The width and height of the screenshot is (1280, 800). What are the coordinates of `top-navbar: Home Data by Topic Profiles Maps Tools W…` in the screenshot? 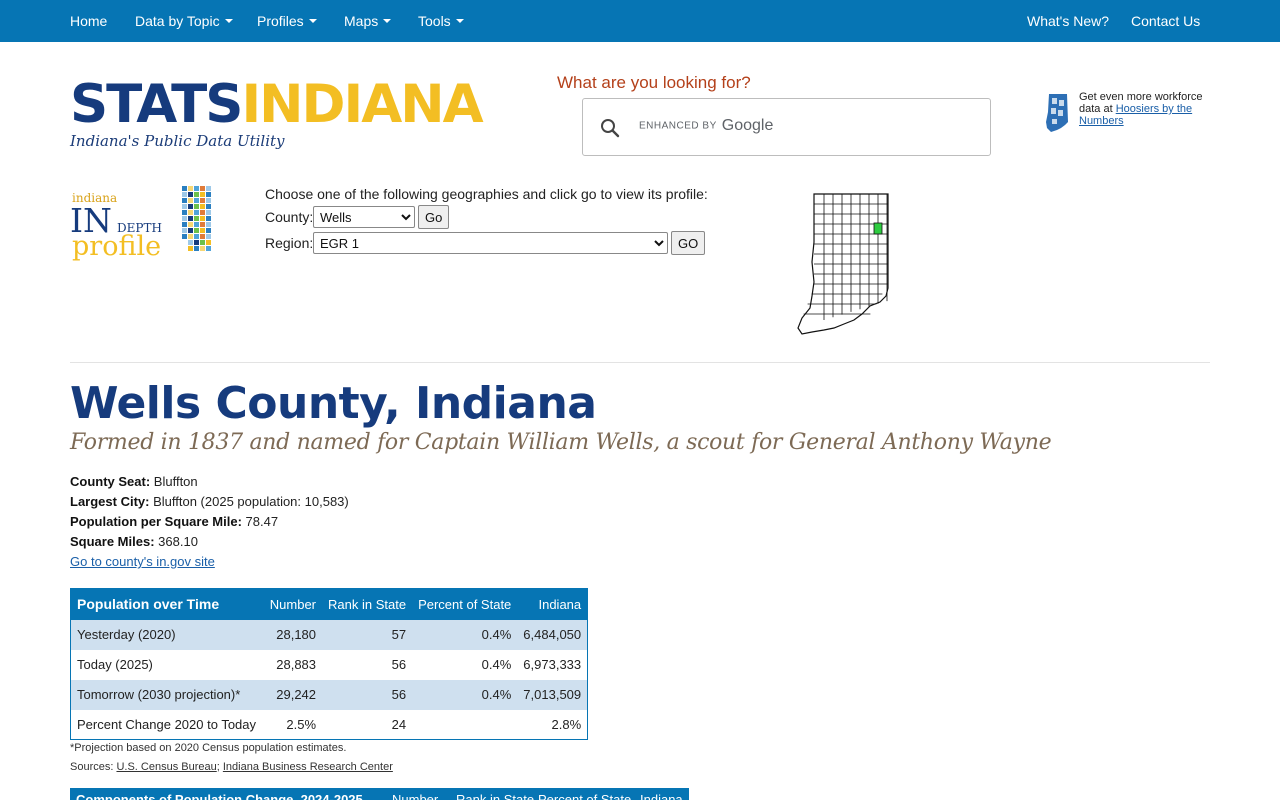 It's located at (640, 21).